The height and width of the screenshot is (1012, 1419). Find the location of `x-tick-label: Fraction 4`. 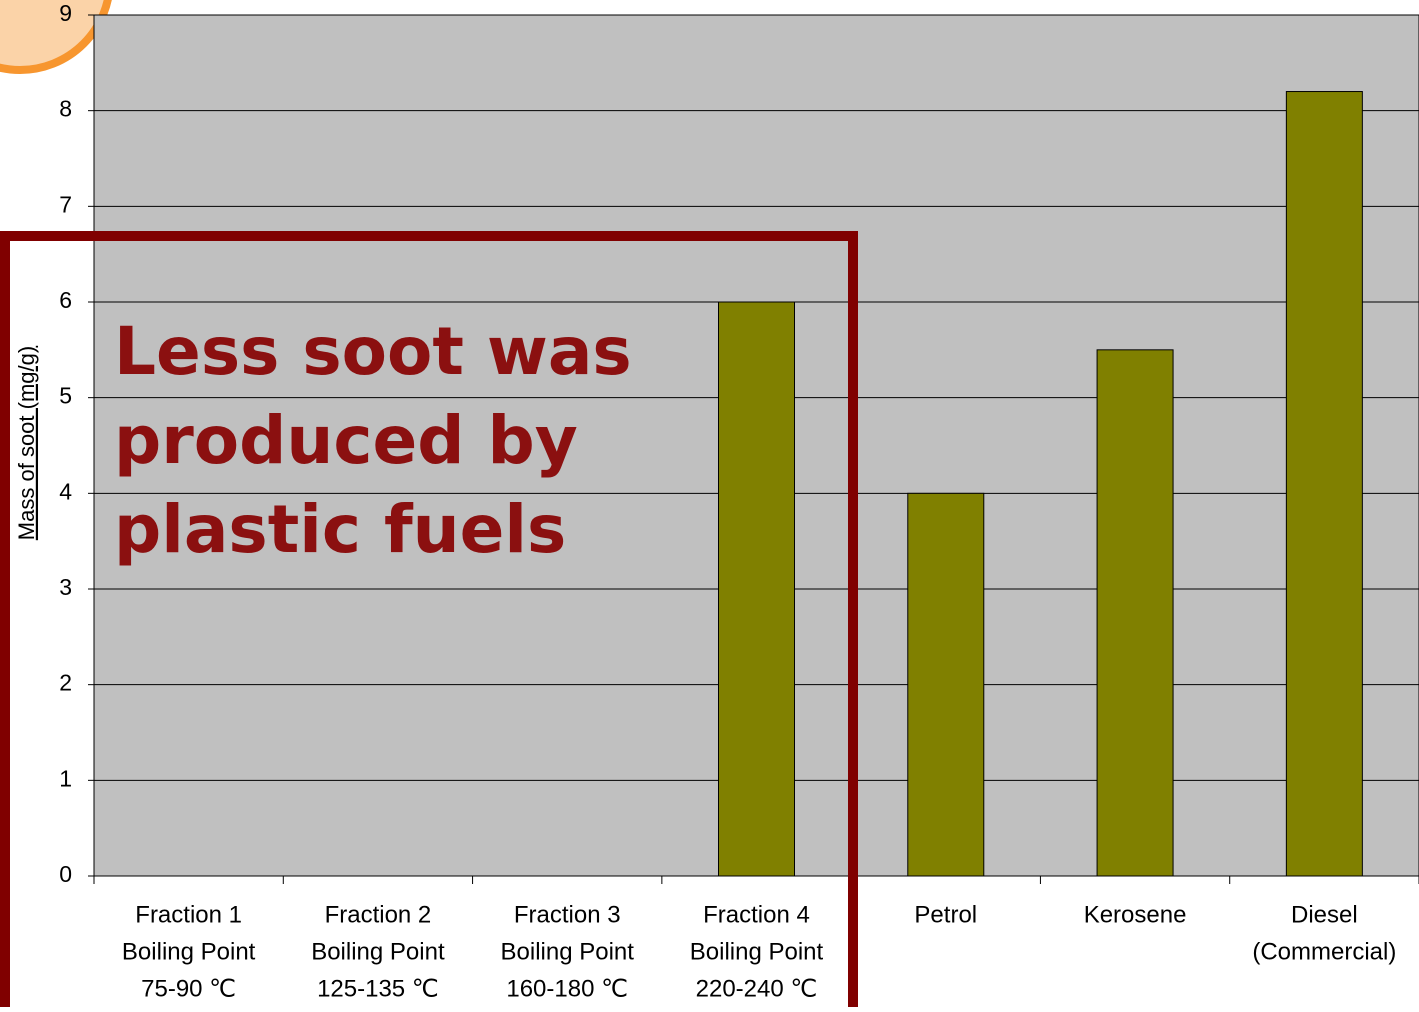

x-tick-label: Fraction 4 is located at coordinates (756, 914).